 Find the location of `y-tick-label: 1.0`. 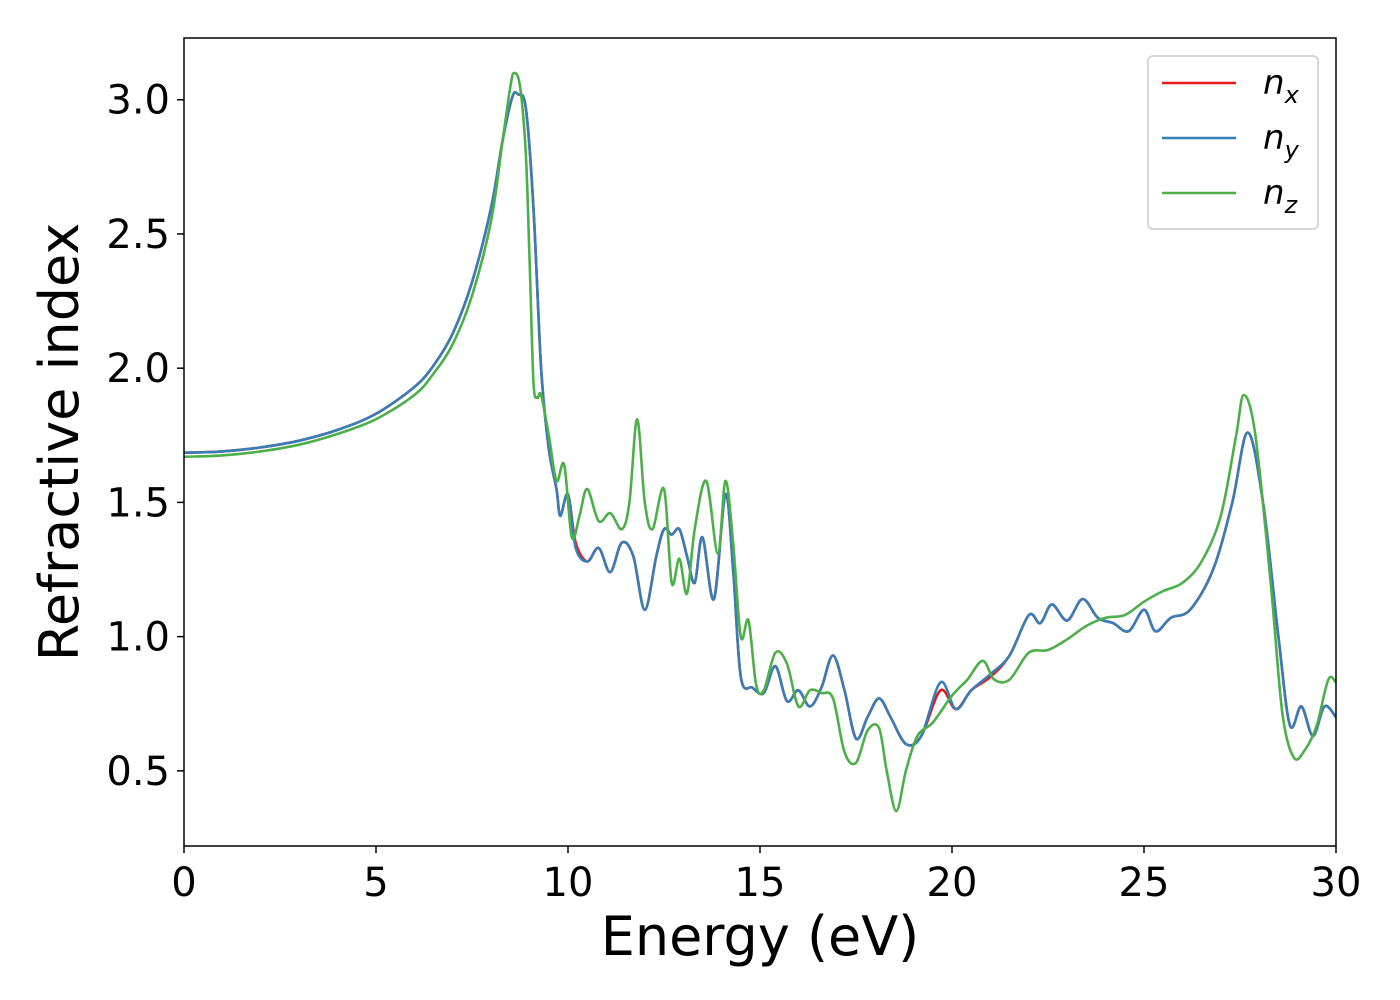

y-tick-label: 1.0 is located at coordinates (138, 638).